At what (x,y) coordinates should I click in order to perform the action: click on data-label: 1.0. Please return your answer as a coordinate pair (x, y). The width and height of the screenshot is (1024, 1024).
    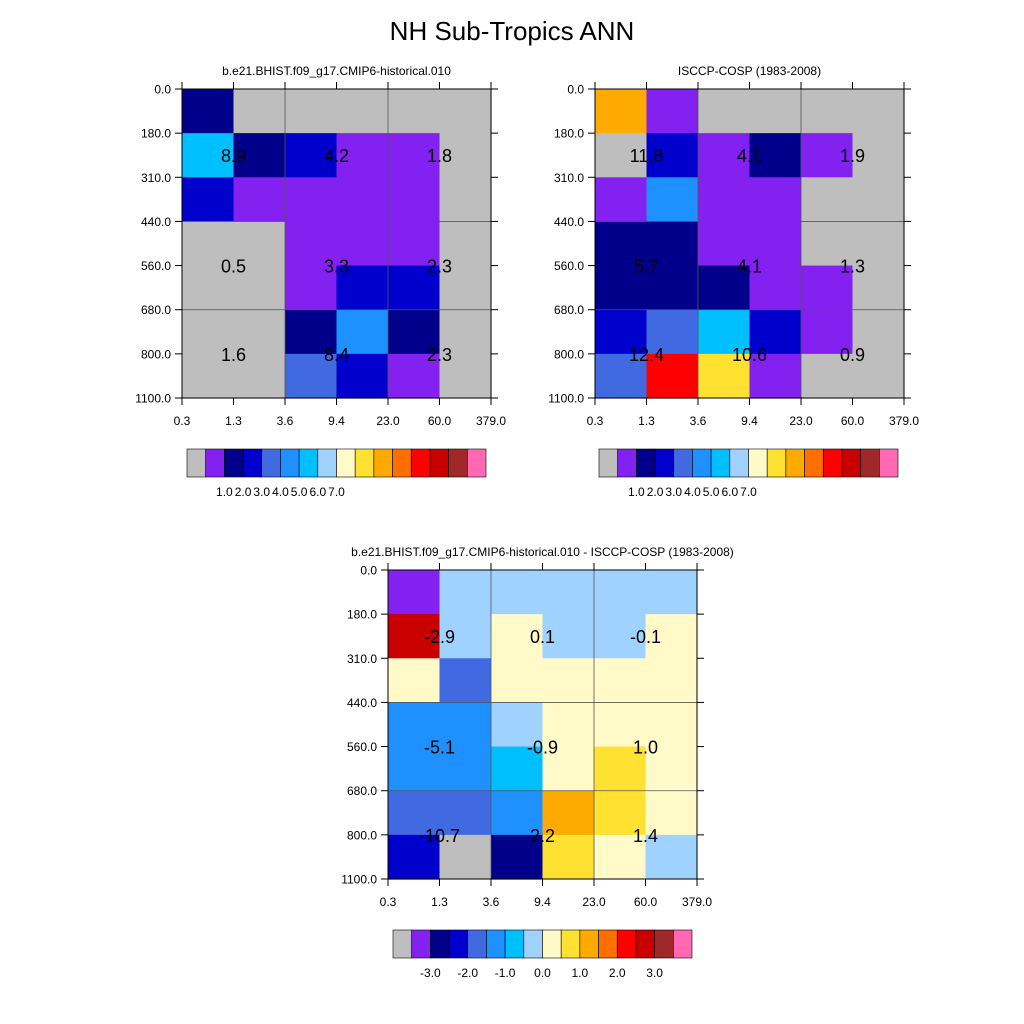
    Looking at the image, I should click on (645, 748).